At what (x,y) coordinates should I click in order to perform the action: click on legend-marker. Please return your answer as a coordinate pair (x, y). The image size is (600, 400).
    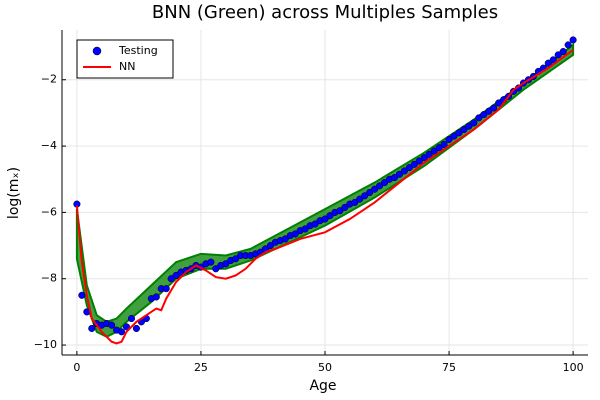
    Looking at the image, I should click on (97, 51).